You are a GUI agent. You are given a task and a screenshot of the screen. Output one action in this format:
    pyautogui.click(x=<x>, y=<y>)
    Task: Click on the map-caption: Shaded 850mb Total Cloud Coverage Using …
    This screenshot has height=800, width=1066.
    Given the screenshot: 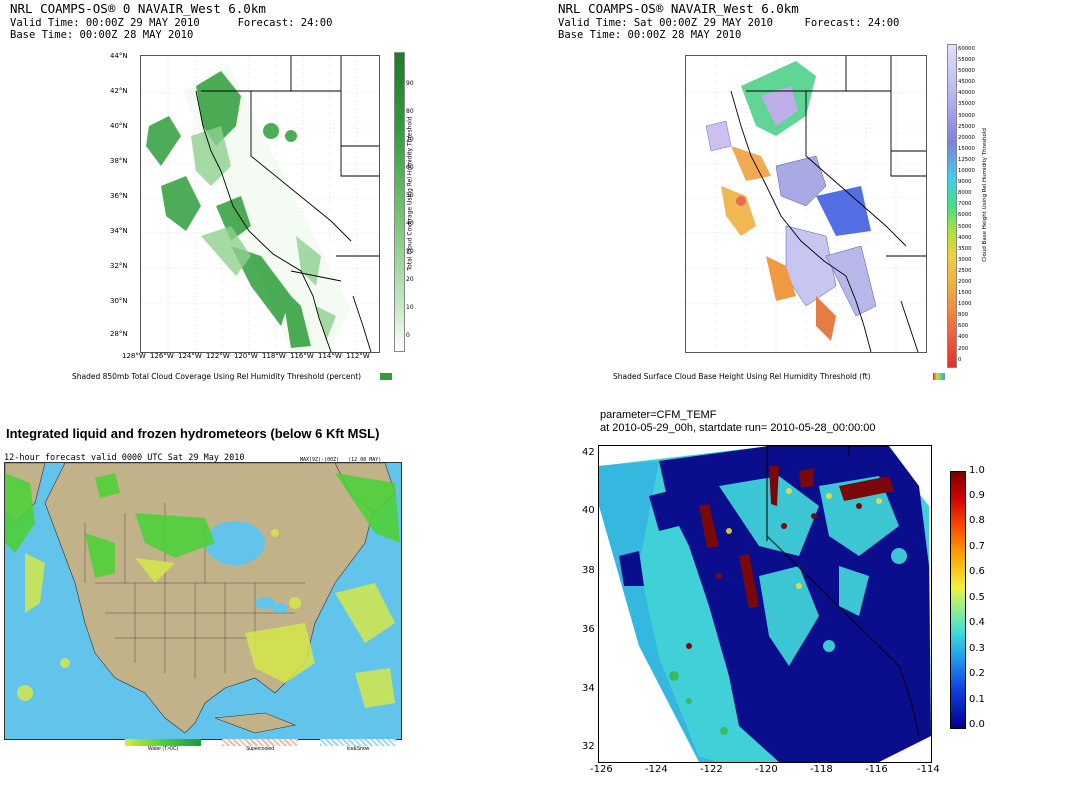 What is the action you would take?
    pyautogui.click(x=217, y=376)
    